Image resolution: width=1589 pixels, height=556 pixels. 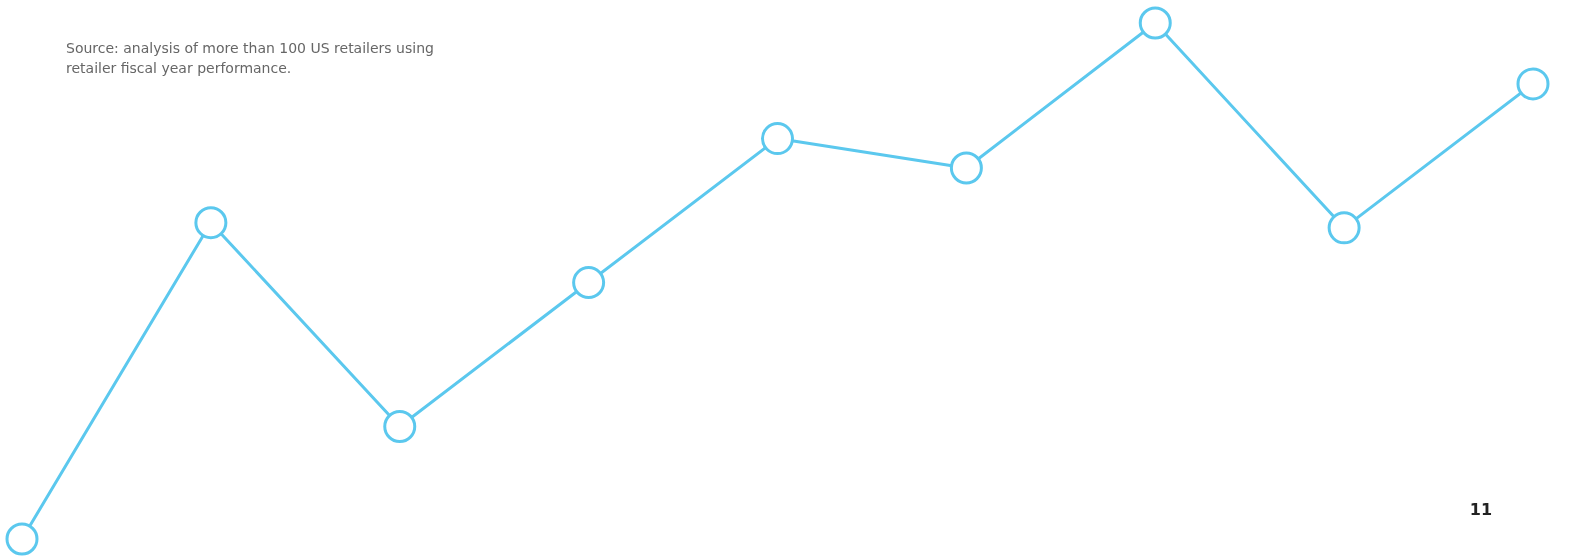 I want to click on annotation: Source: analysis of more than 100 US retailers using retailer fiscal year performance., so click(x=250, y=58).